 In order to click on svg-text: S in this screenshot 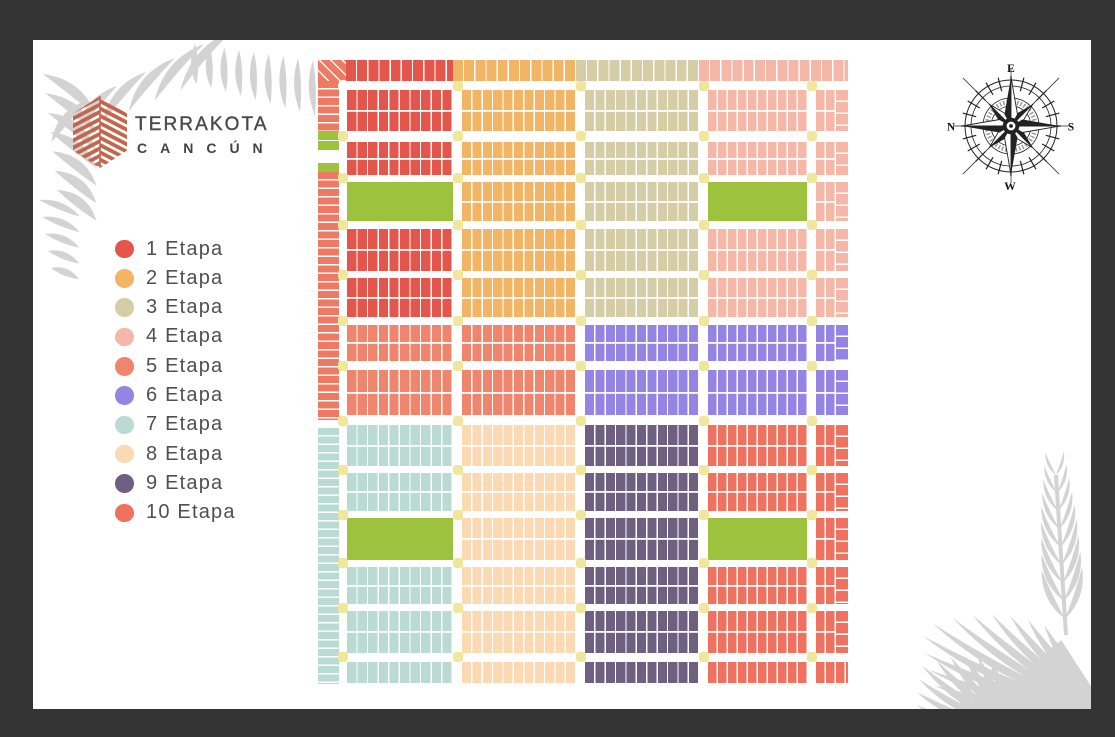, I will do `click(1071, 128)`.